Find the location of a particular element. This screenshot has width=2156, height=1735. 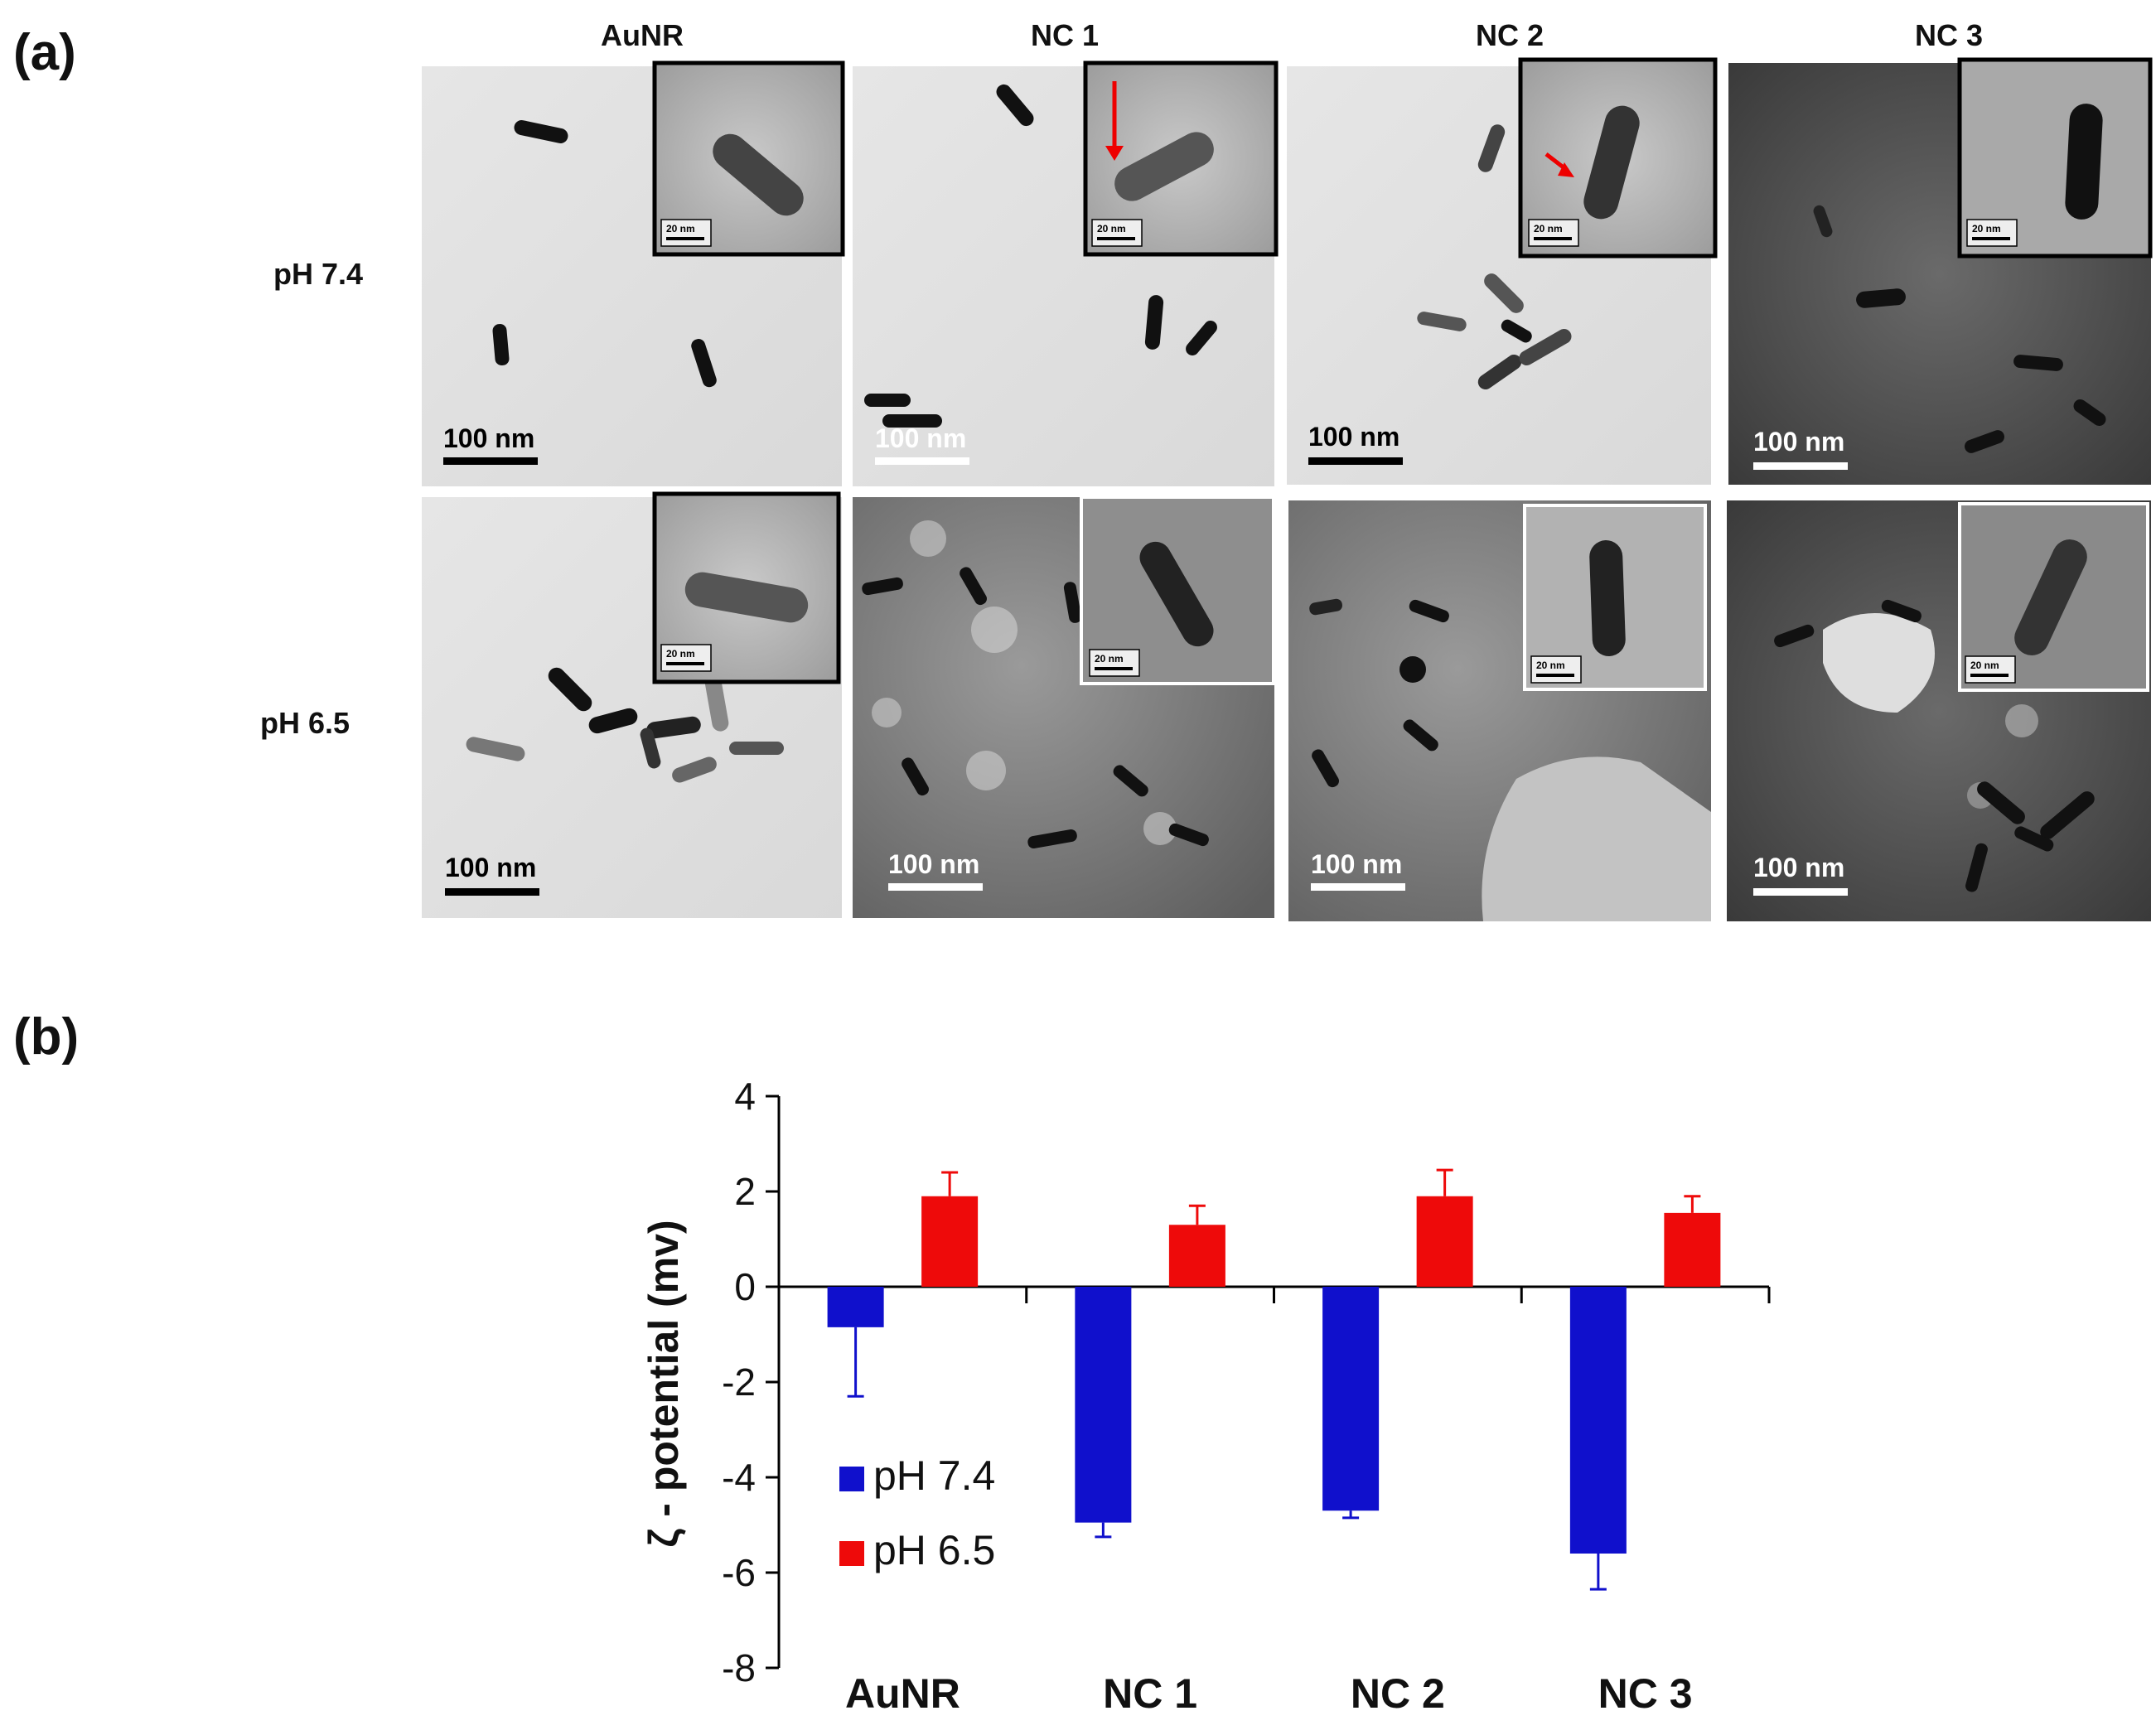

tem-nc1-ph74 is located at coordinates (1066, 273).